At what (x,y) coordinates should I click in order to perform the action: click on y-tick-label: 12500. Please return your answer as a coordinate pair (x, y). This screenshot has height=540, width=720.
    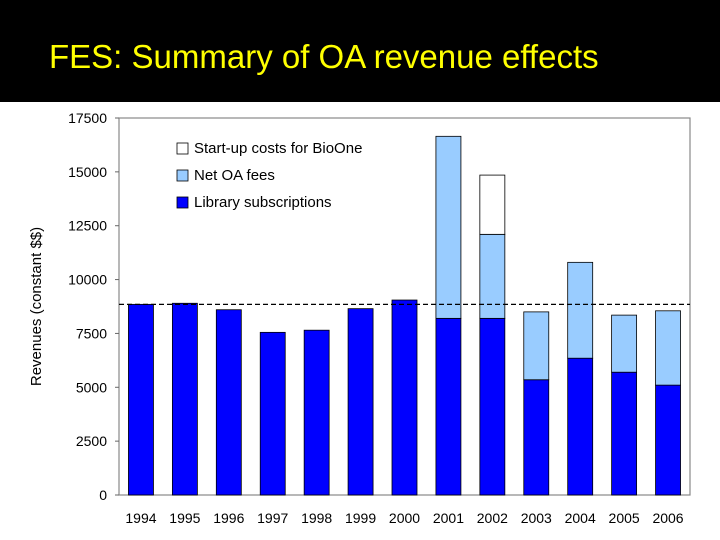
    Looking at the image, I should click on (87, 226).